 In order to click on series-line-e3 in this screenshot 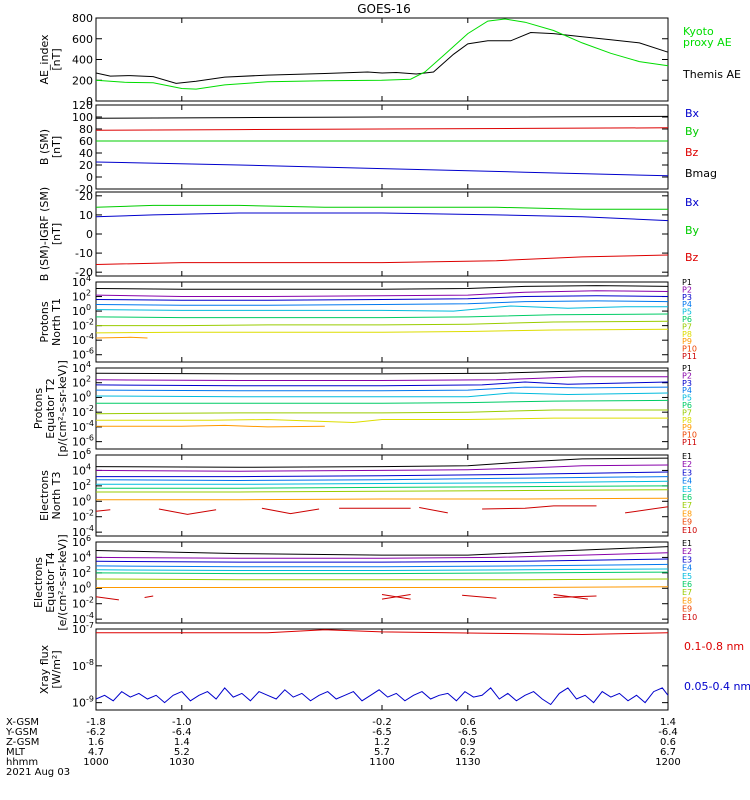, I will do `click(382, 474)`.